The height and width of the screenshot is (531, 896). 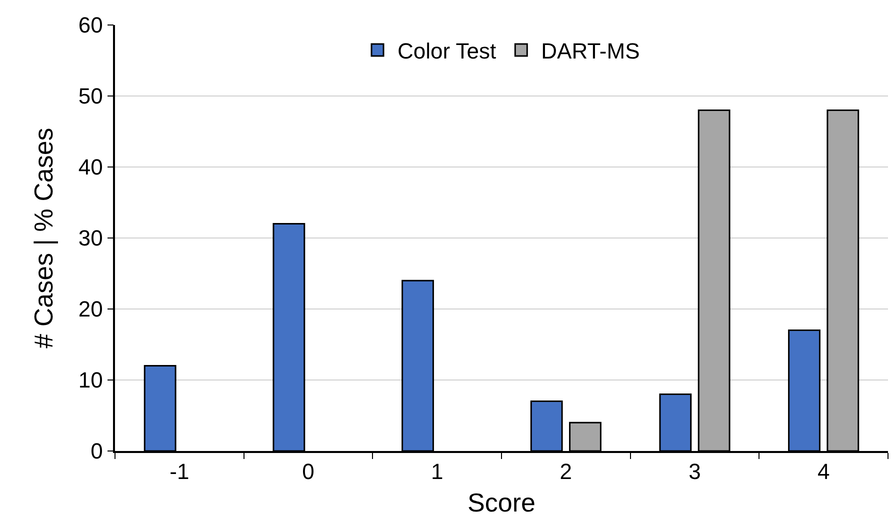 I want to click on y-axis-title: # Cases | % Cases, so click(x=43, y=238).